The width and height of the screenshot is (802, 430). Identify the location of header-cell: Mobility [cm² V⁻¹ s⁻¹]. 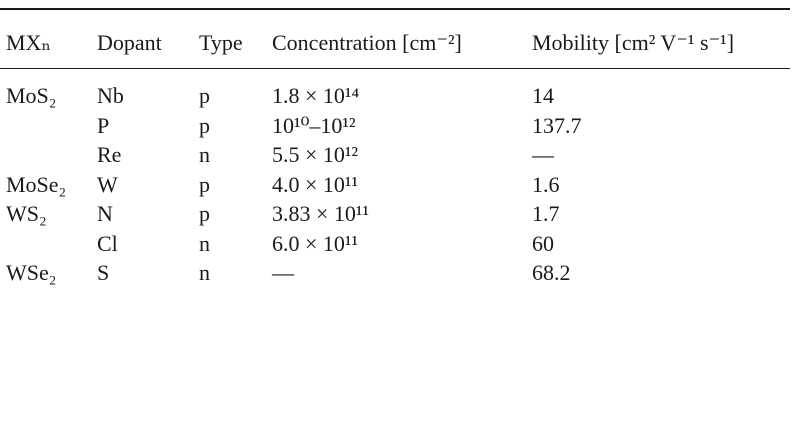
(633, 42).